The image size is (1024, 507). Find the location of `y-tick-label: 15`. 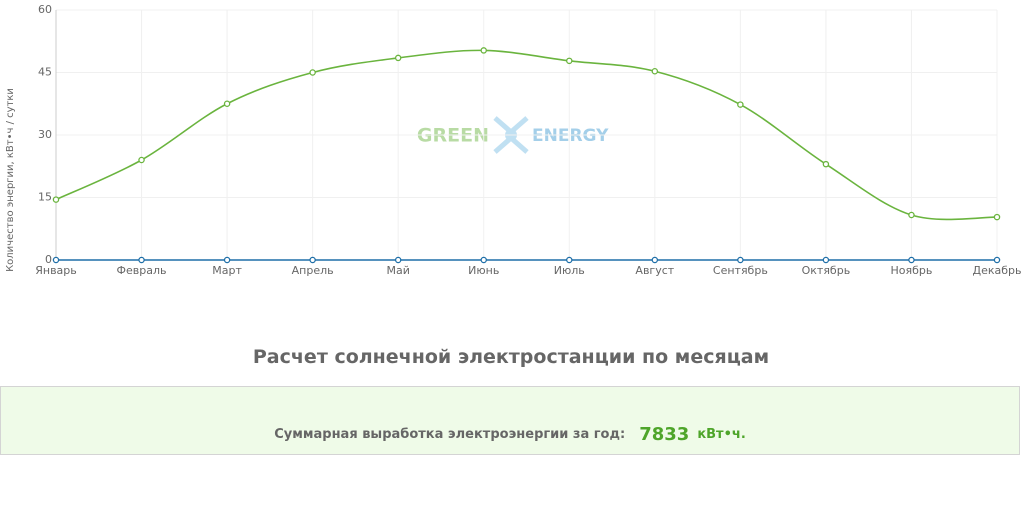

y-tick-label: 15 is located at coordinates (45, 197).